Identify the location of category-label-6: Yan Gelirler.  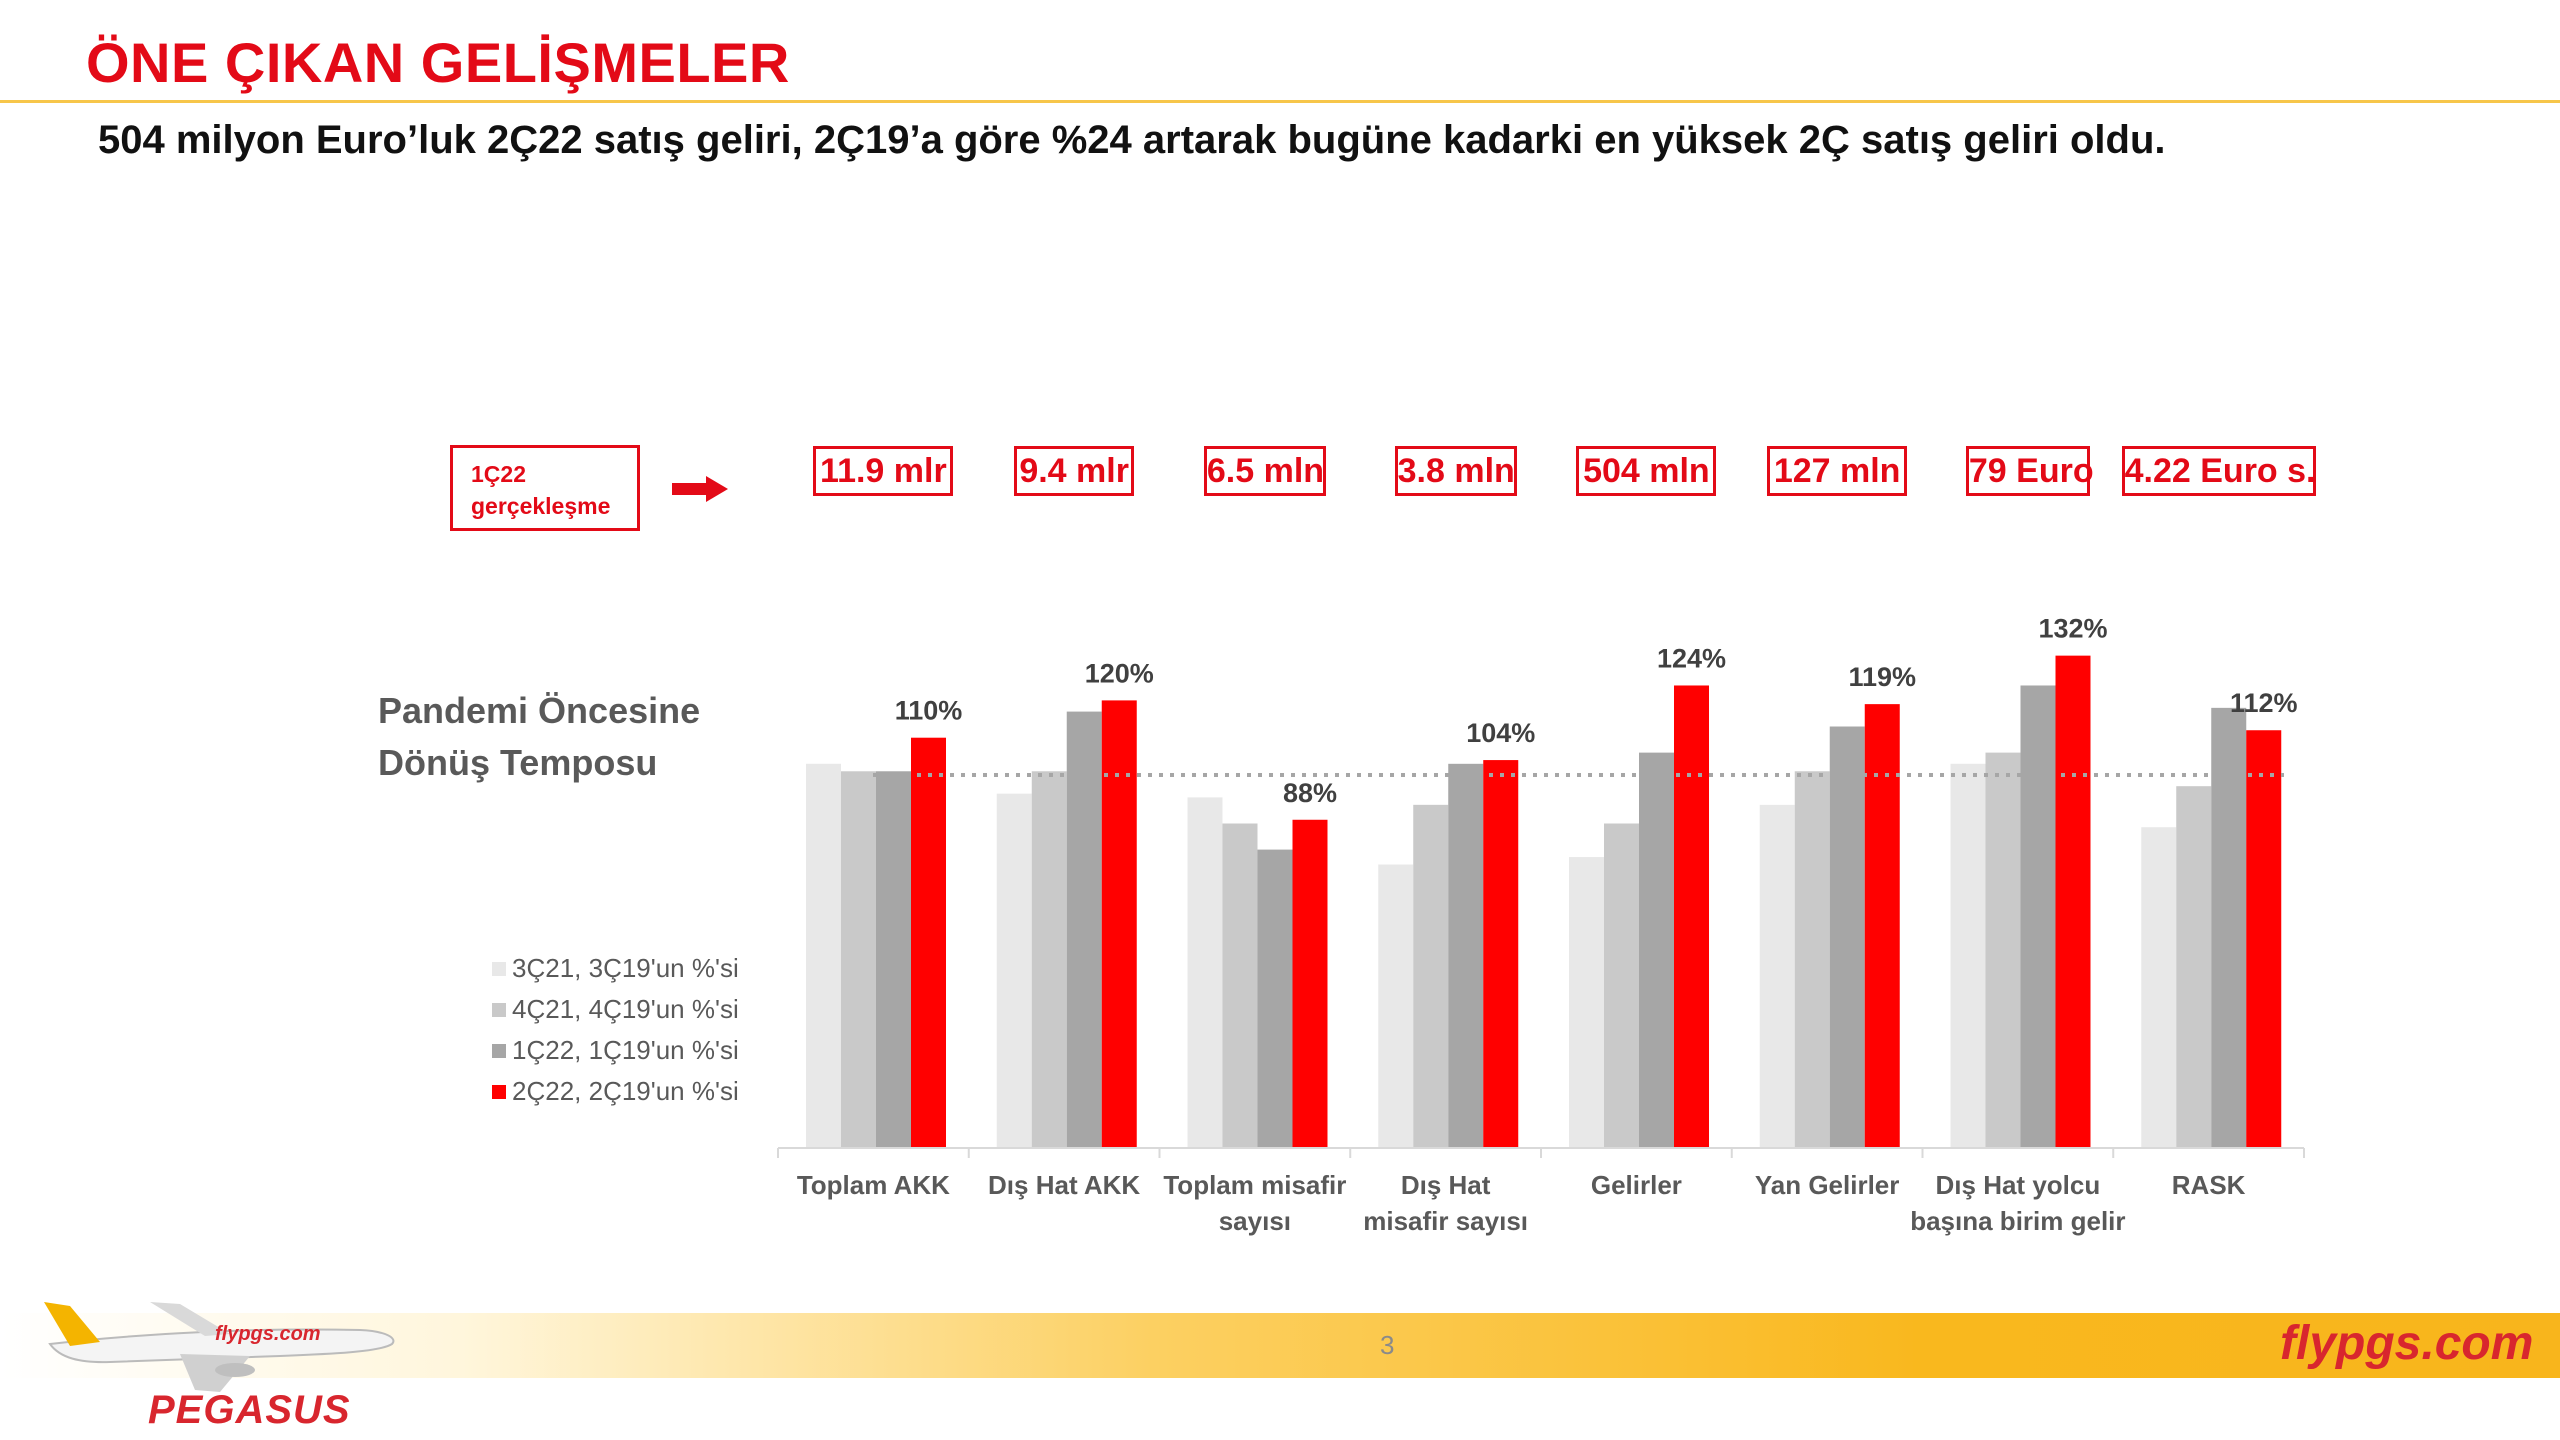
(1827, 1185).